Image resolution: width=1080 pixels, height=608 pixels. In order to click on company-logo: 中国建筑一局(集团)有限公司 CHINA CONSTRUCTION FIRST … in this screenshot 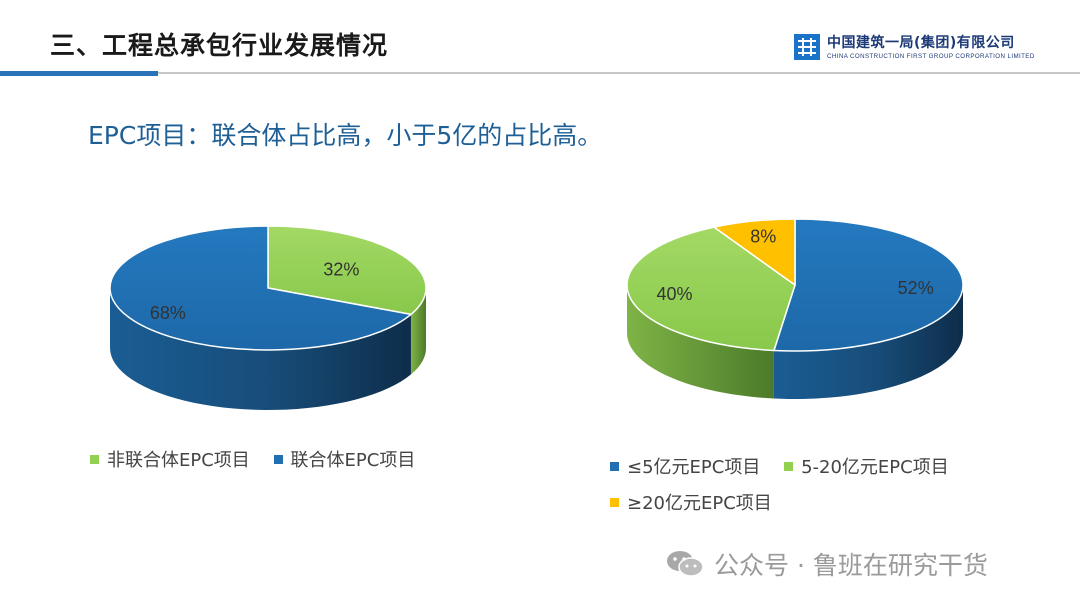, I will do `click(924, 49)`.